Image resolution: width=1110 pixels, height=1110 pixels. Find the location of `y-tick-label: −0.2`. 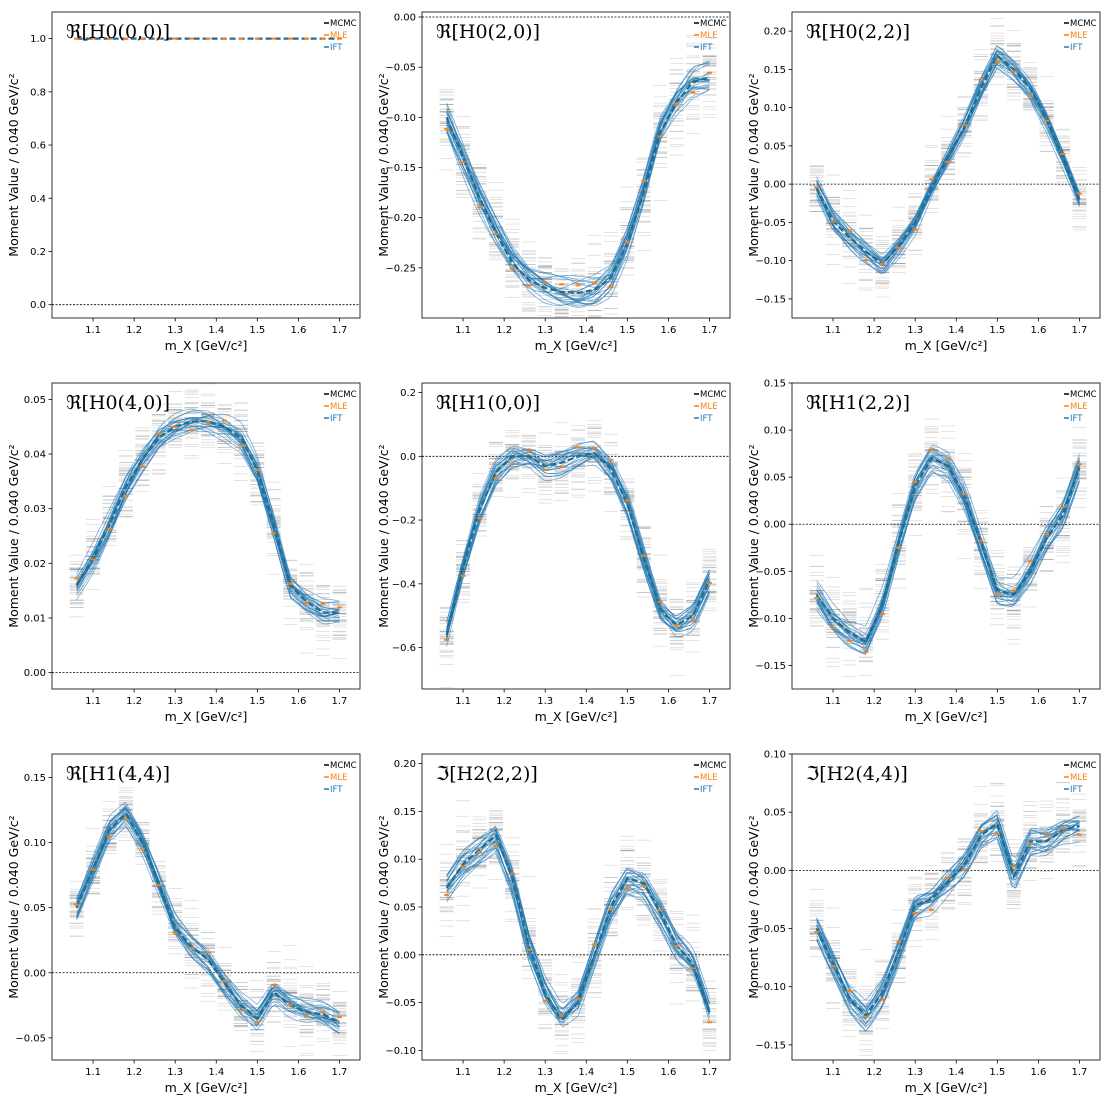

y-tick-label: −0.2 is located at coordinates (404, 521).